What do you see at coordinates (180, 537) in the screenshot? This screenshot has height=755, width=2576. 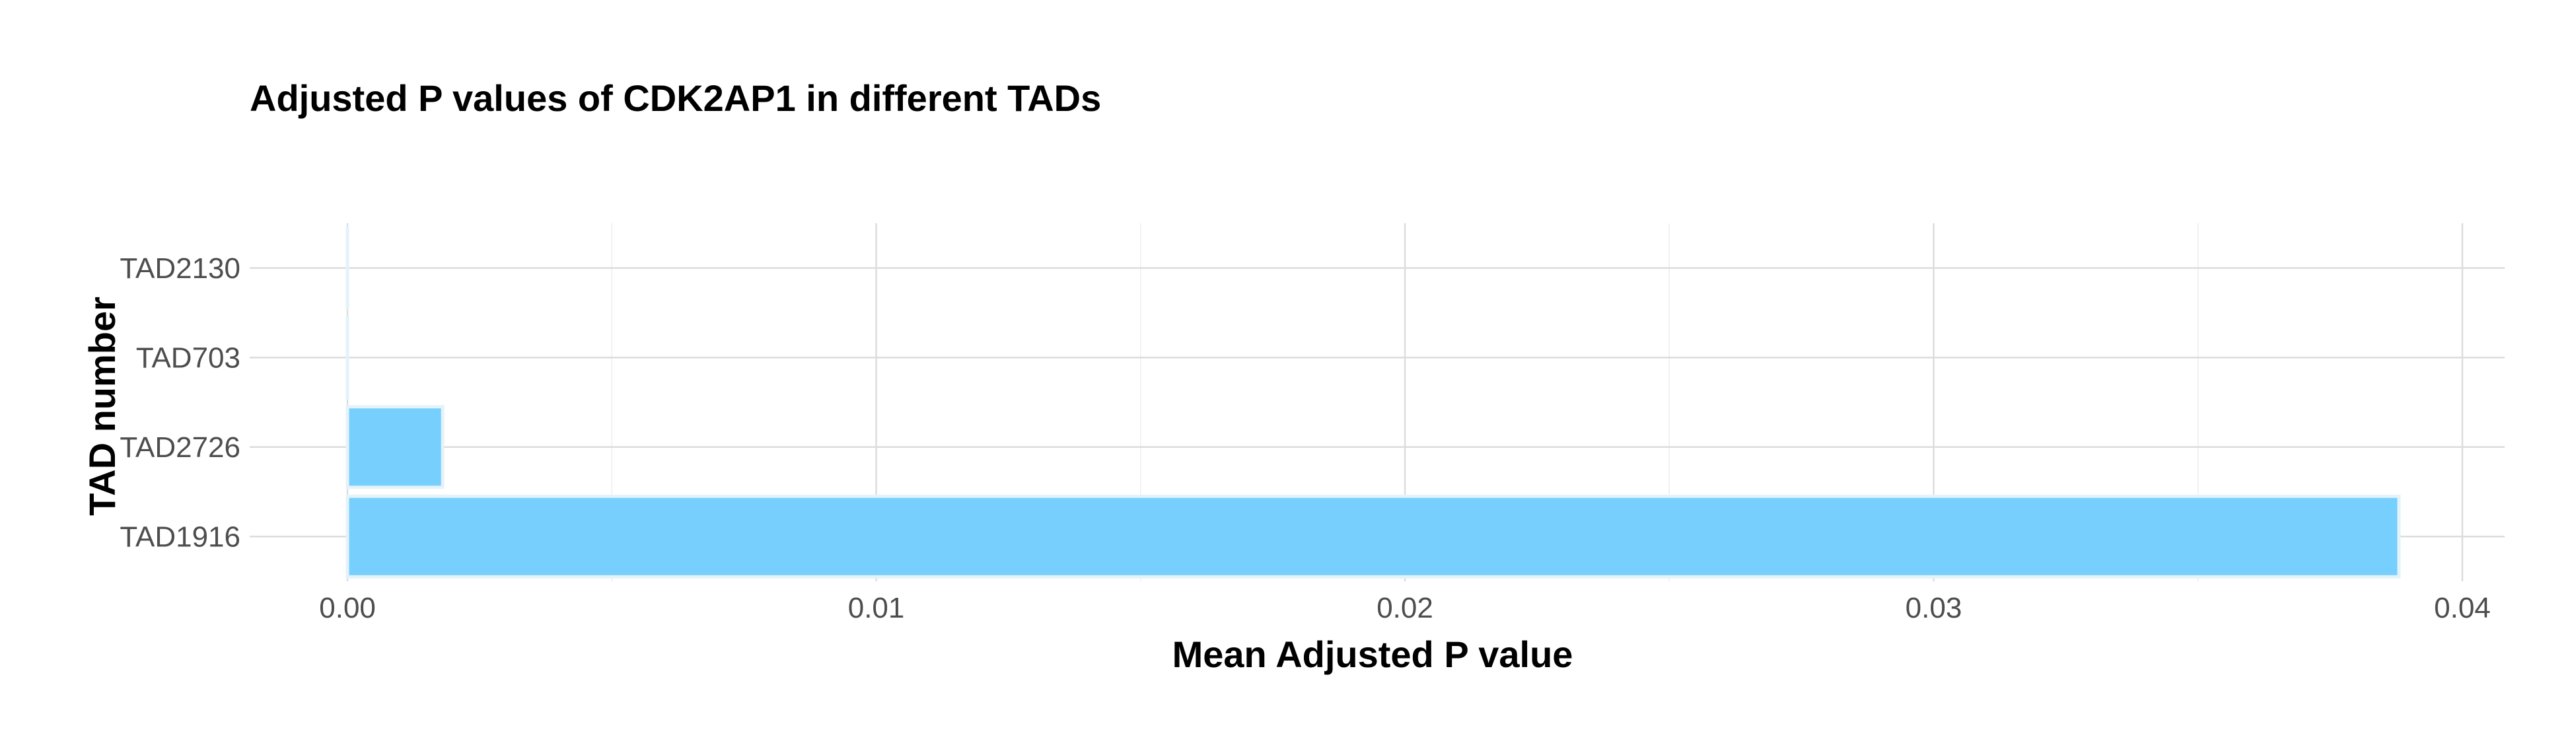 I see `y-tick-label: TAD1916` at bounding box center [180, 537].